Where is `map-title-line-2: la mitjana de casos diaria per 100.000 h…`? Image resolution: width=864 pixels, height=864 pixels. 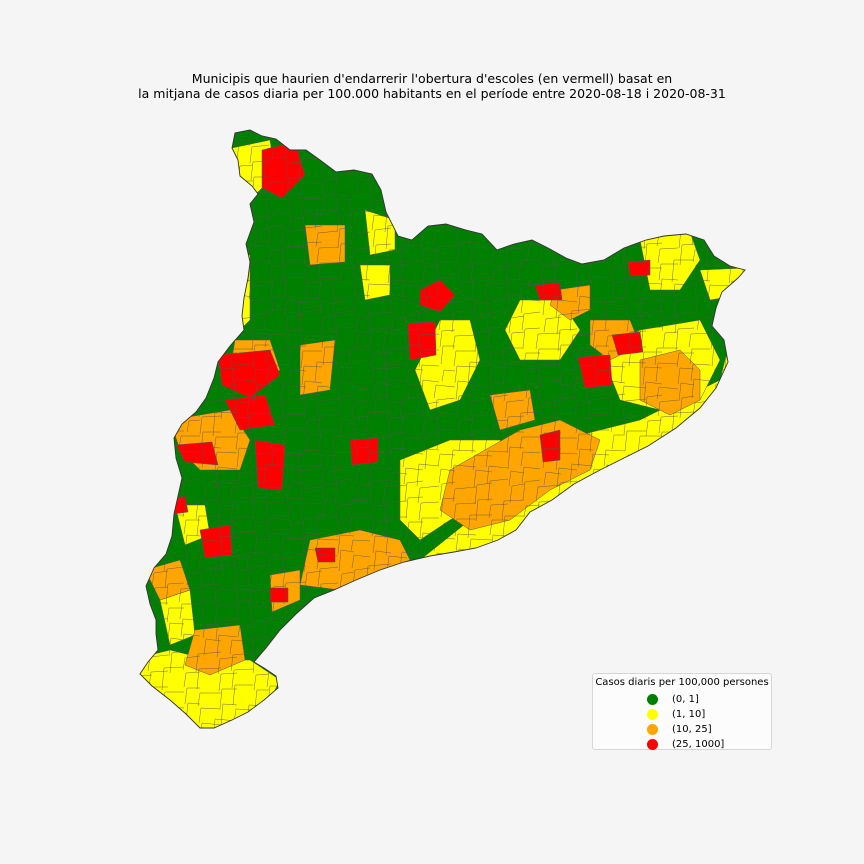 map-title-line-2: la mitjana de casos diaria per 100.000 h… is located at coordinates (432, 93).